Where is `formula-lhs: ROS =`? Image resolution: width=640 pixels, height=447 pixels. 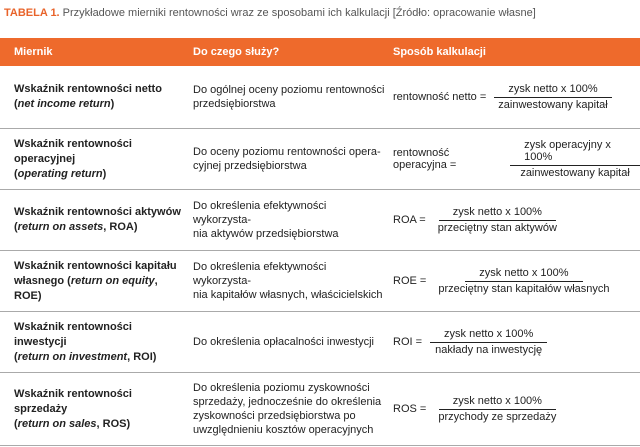 formula-lhs: ROS = is located at coordinates (410, 409).